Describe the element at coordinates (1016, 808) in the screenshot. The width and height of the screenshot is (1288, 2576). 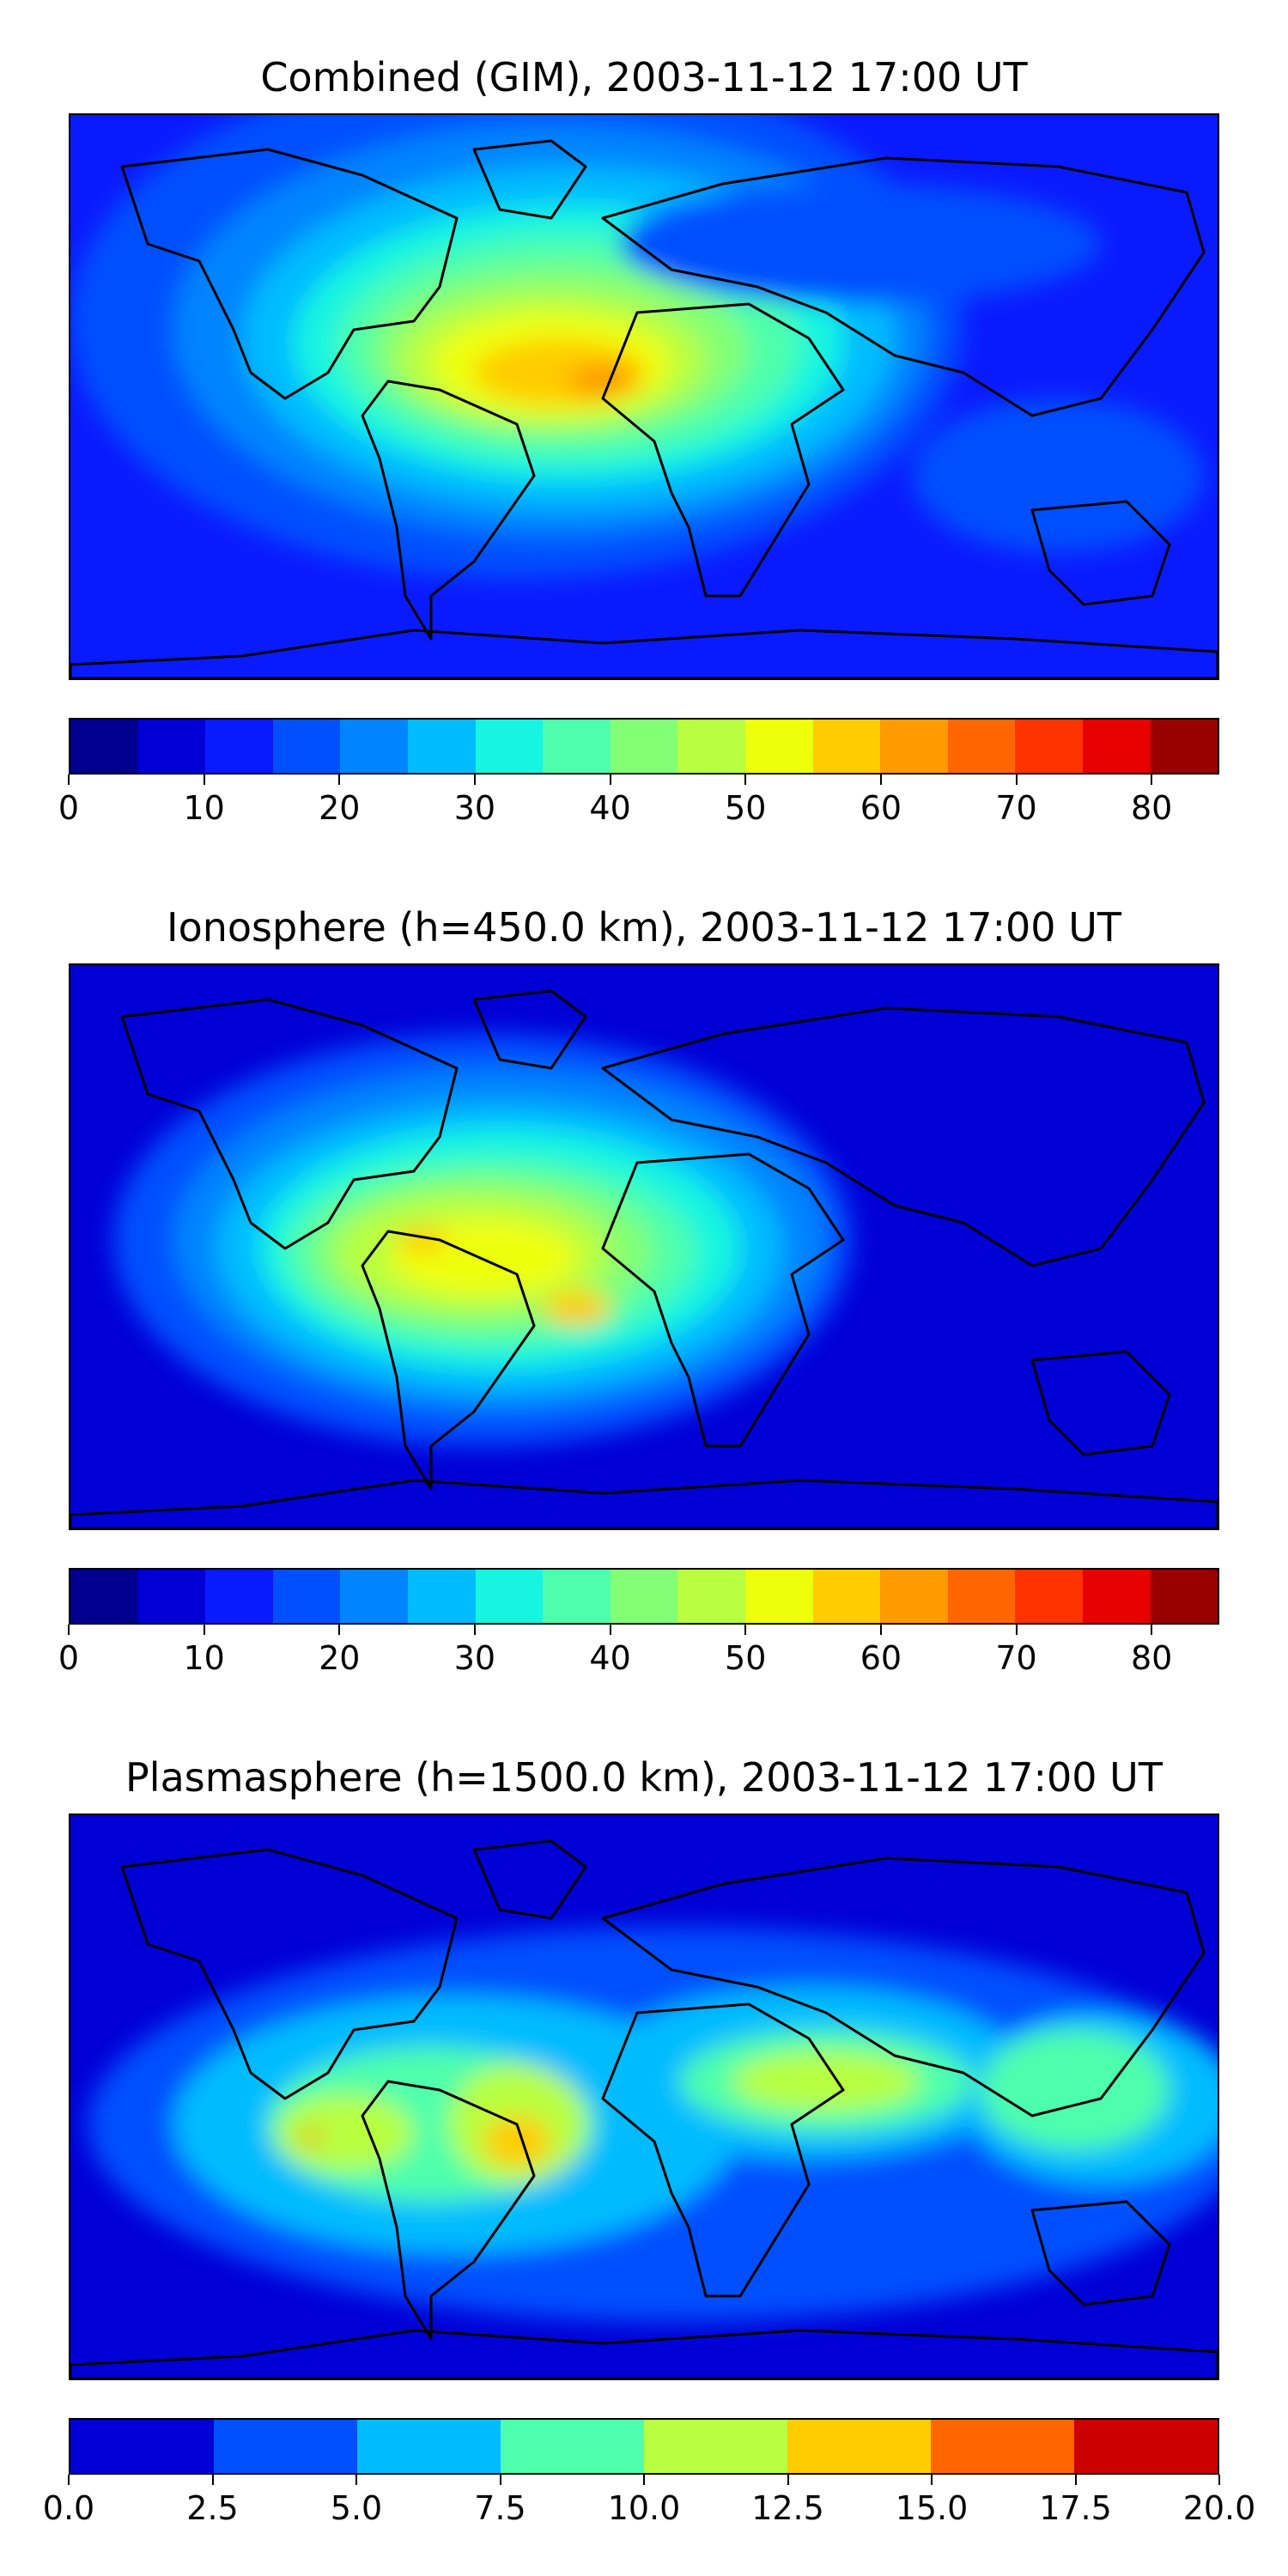
I see `combined-colorbar-tick-label: 70` at that location.